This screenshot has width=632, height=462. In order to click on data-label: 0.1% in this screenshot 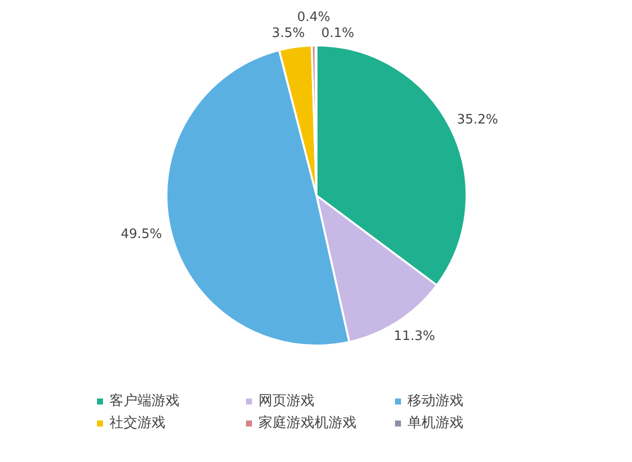, I will do `click(337, 33)`.